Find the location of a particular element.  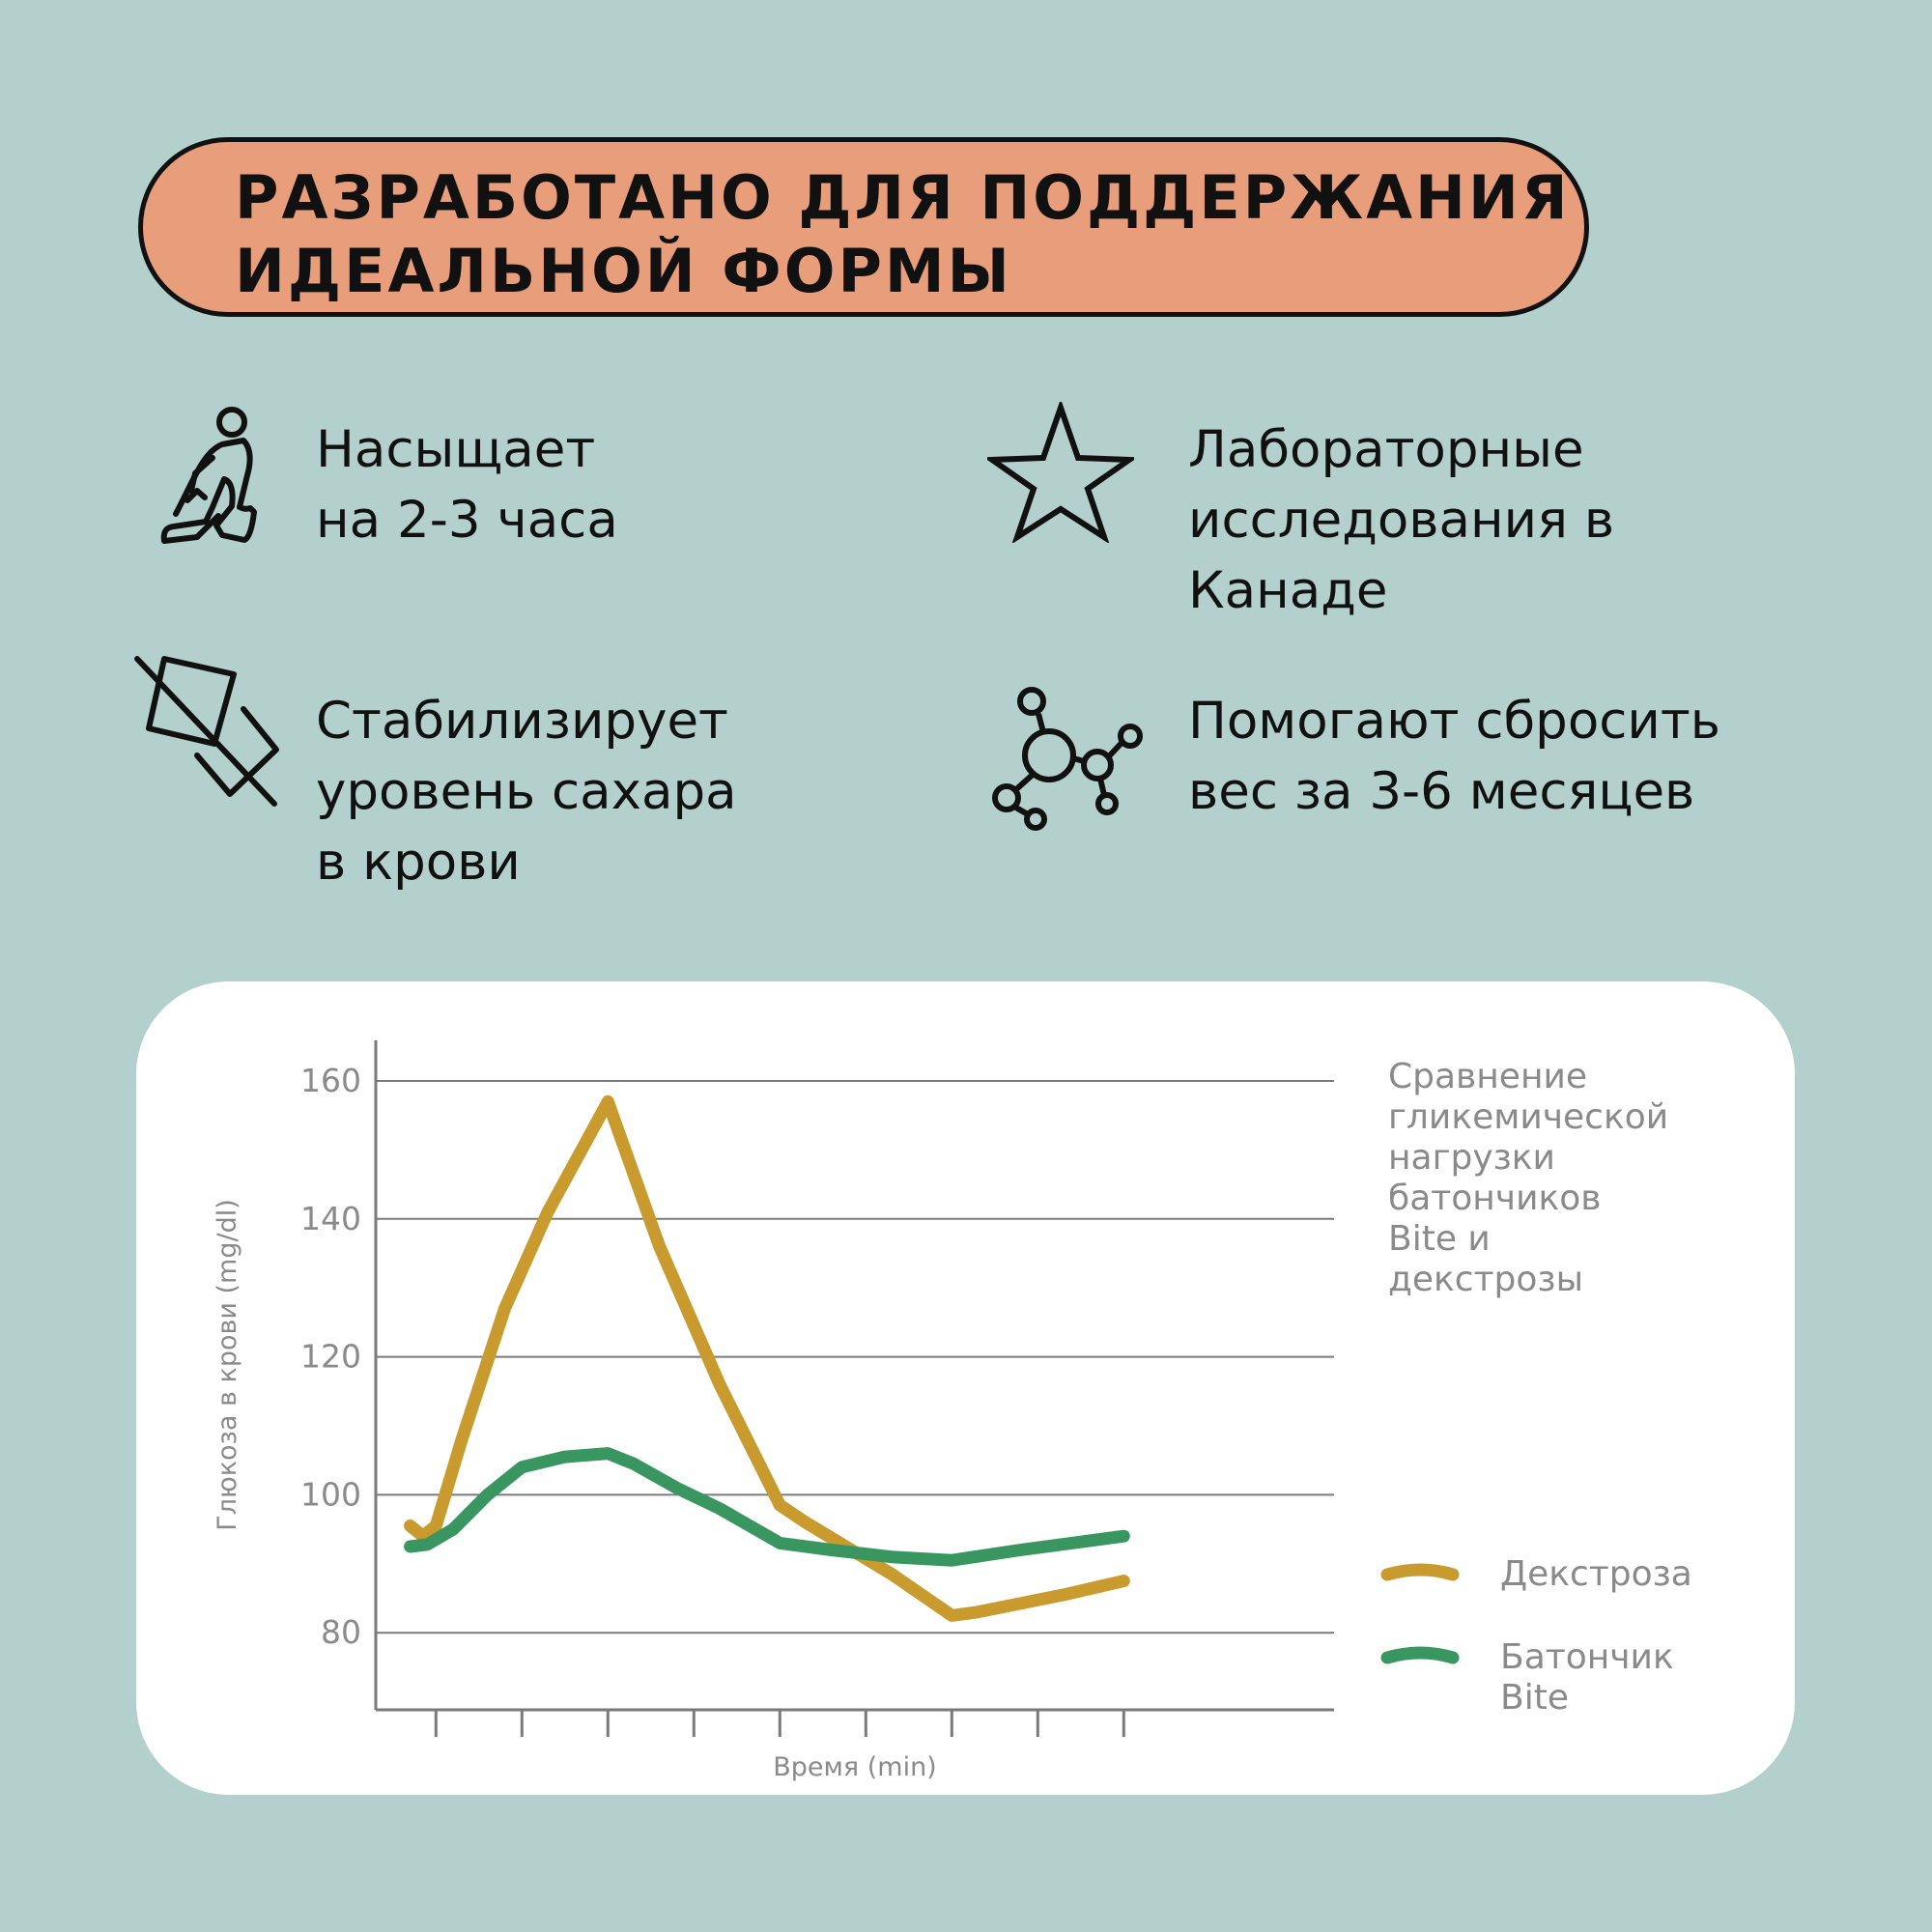

feature-text-line: на 2-3 часа is located at coordinates (467, 520).